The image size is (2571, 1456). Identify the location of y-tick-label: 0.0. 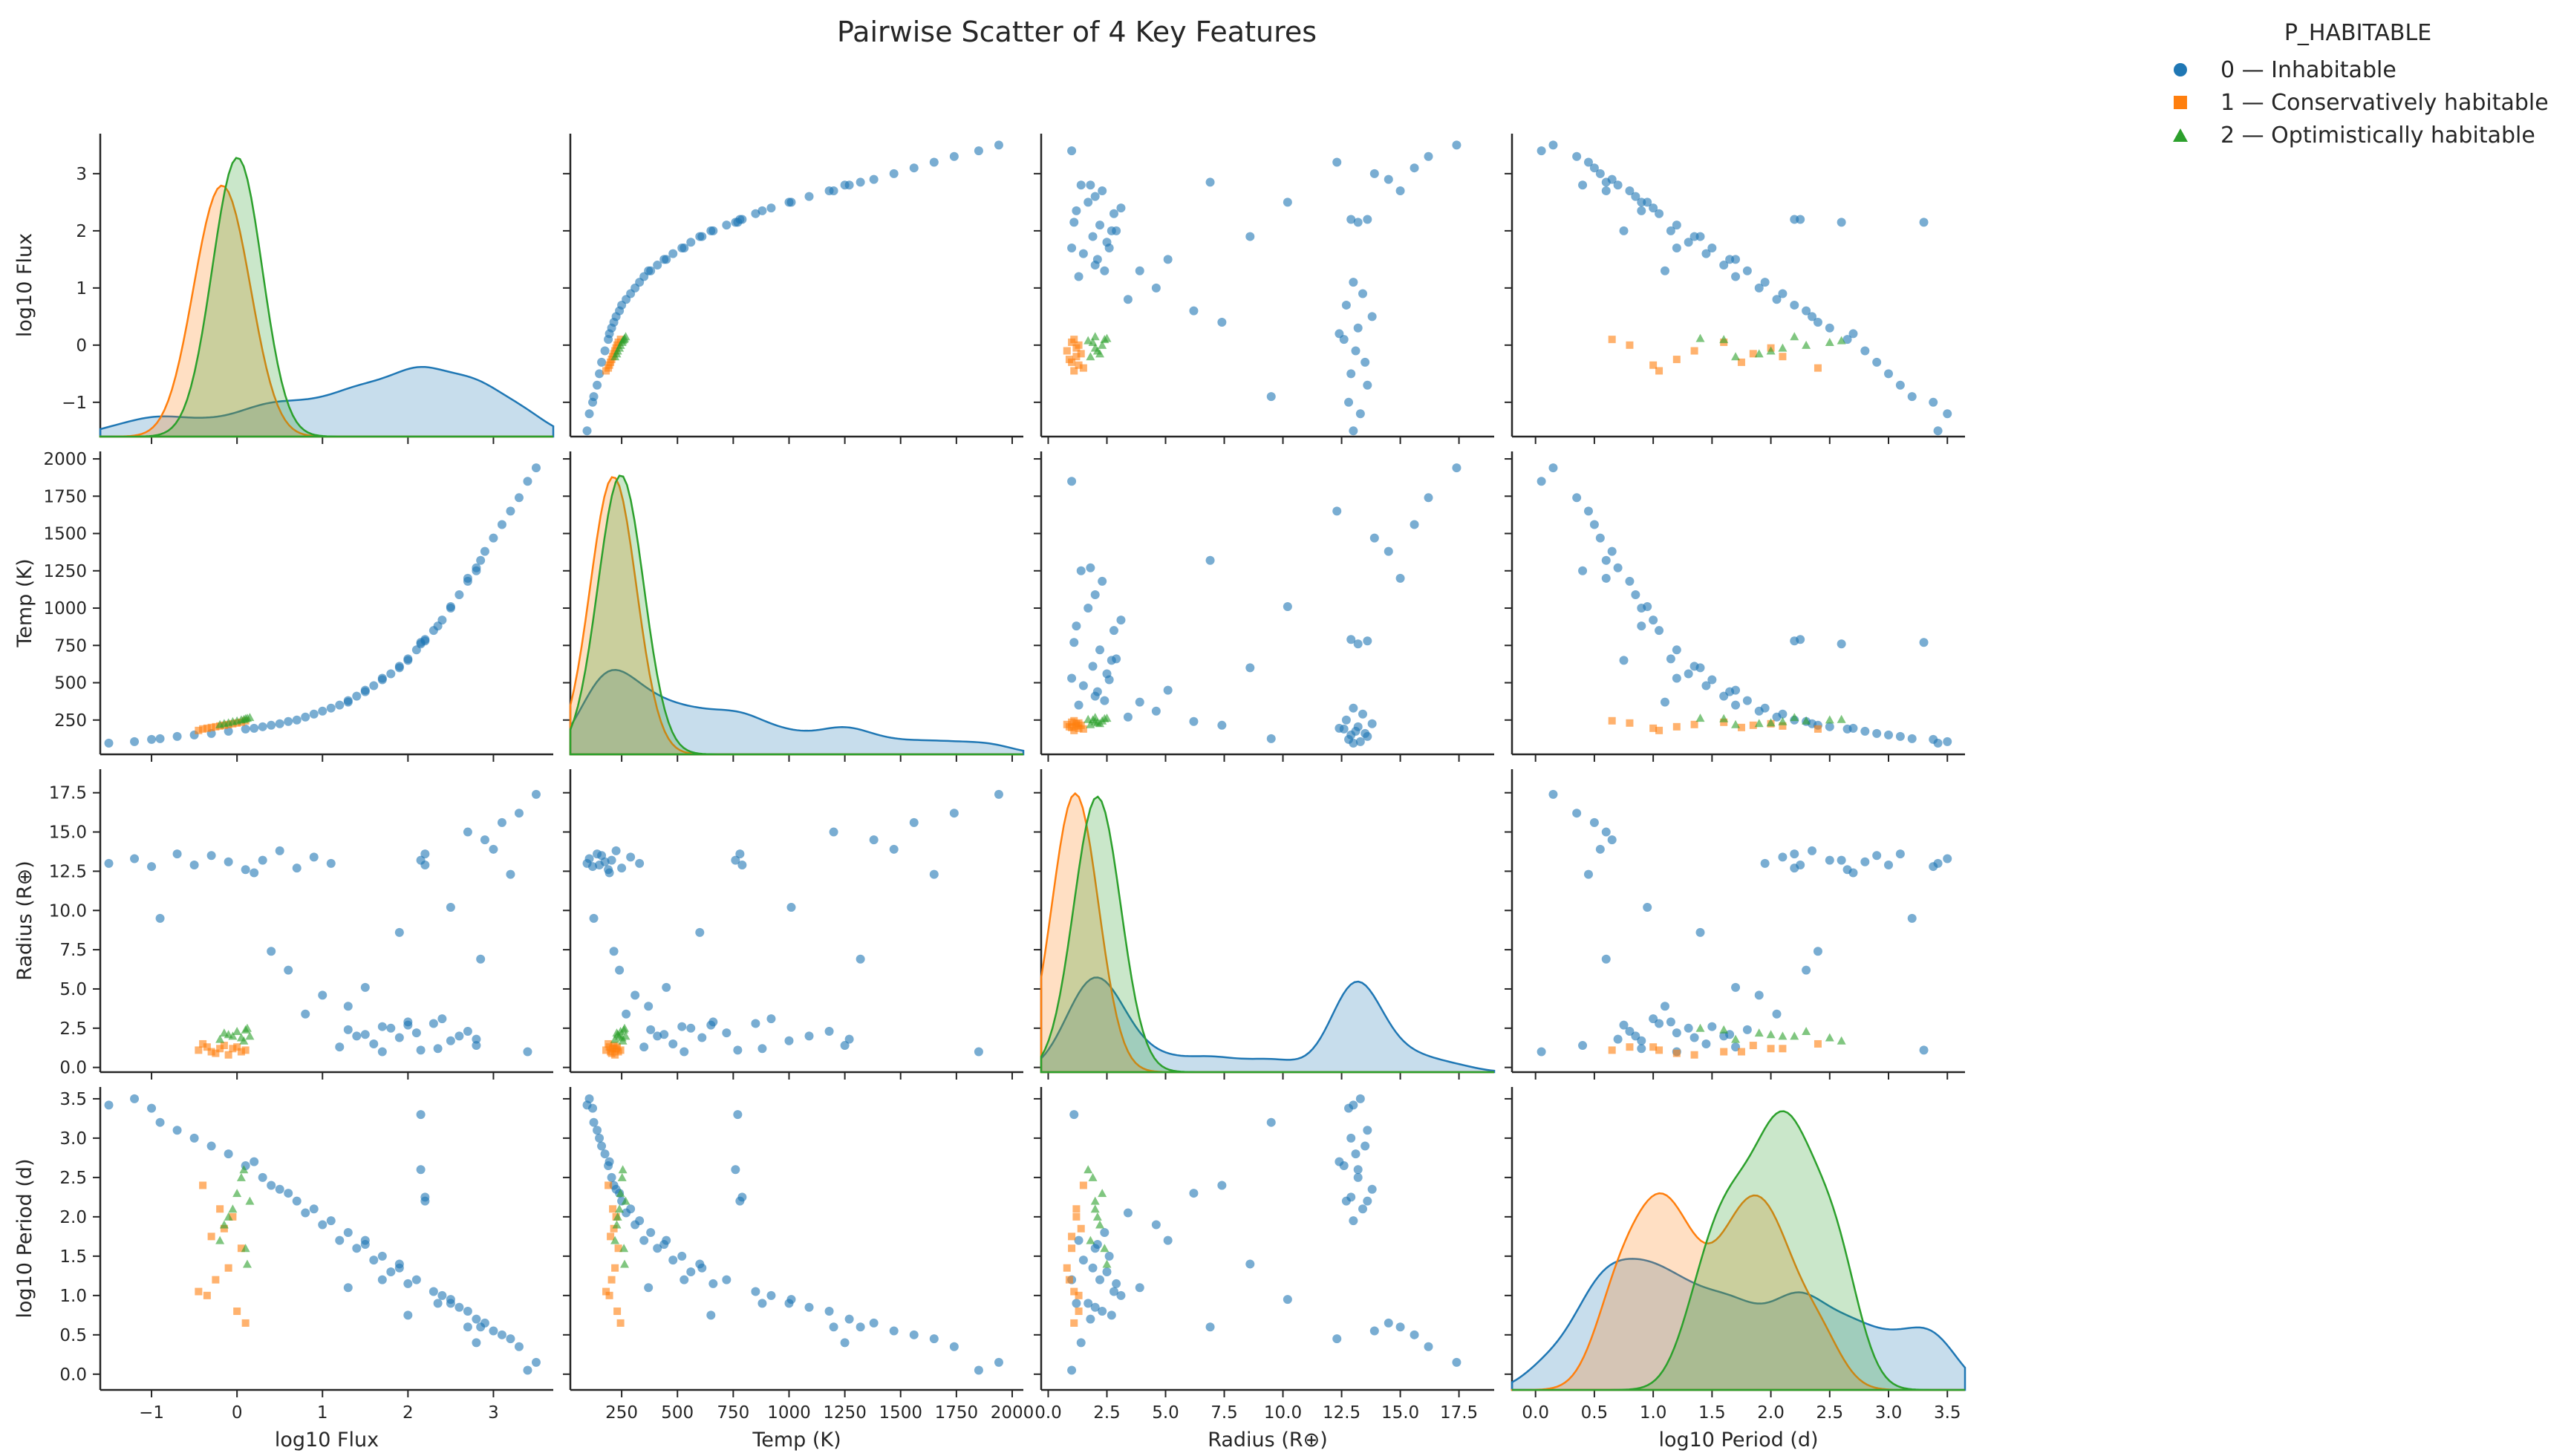
(73, 1069).